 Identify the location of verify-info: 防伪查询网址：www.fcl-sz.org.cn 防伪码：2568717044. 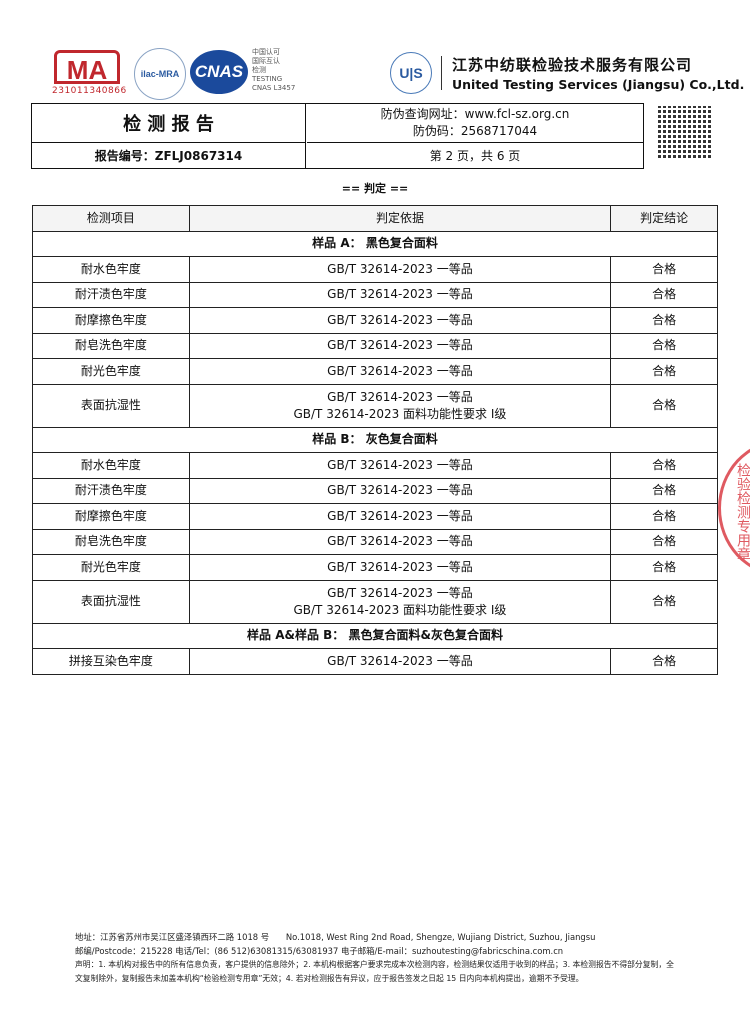
(475, 123).